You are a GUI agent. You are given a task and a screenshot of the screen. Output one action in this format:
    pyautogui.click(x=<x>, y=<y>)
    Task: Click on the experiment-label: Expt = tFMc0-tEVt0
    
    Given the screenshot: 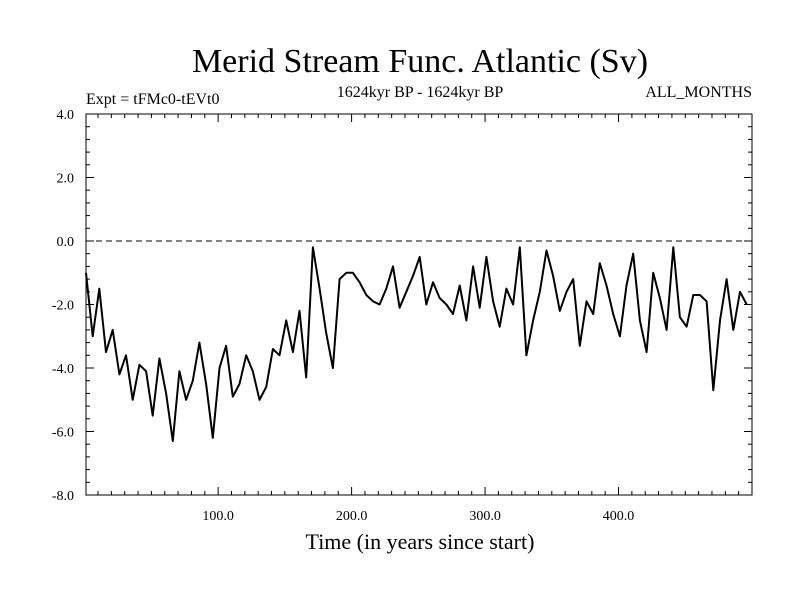 What is the action you would take?
    pyautogui.click(x=152, y=99)
    